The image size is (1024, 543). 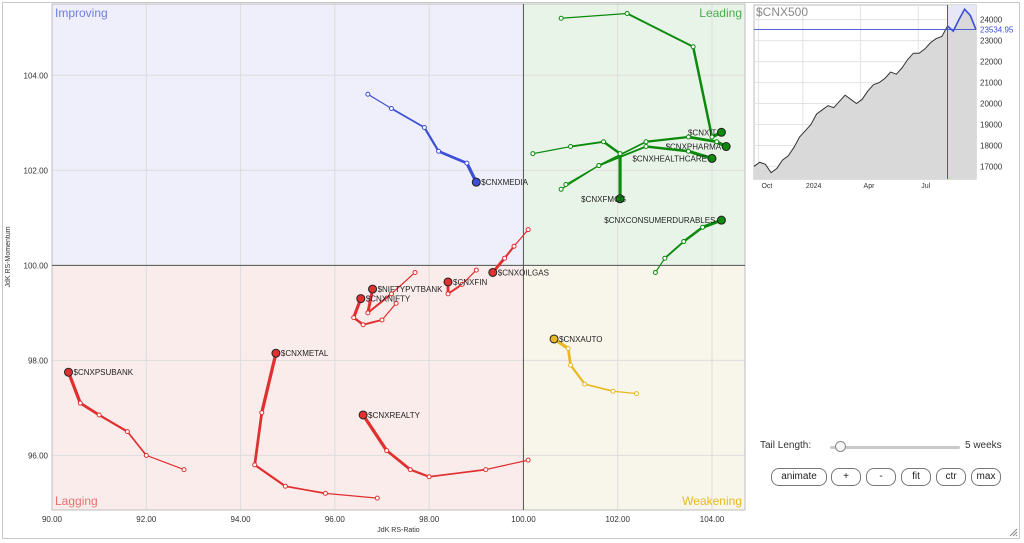 What do you see at coordinates (429, 519) in the screenshot?
I see `x-tick-label: 98.00` at bounding box center [429, 519].